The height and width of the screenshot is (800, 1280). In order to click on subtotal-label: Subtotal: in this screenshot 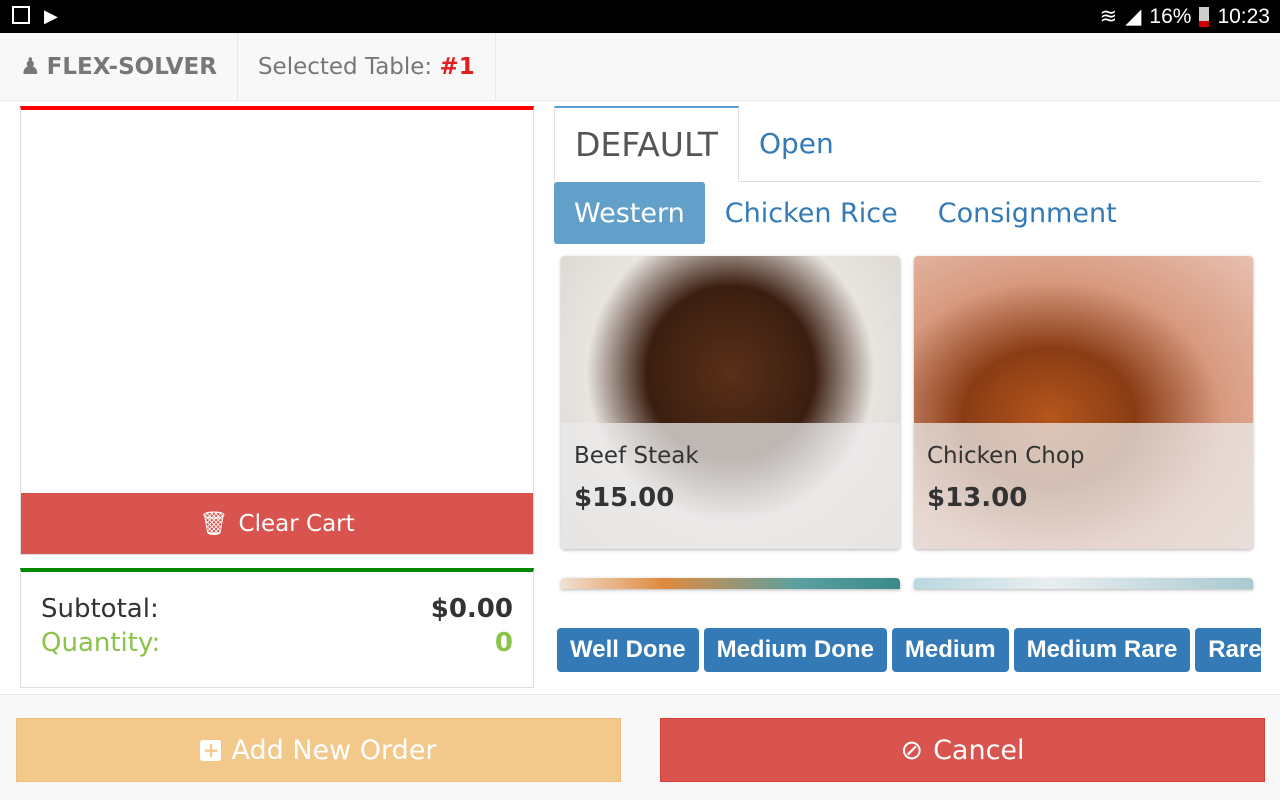, I will do `click(100, 609)`.